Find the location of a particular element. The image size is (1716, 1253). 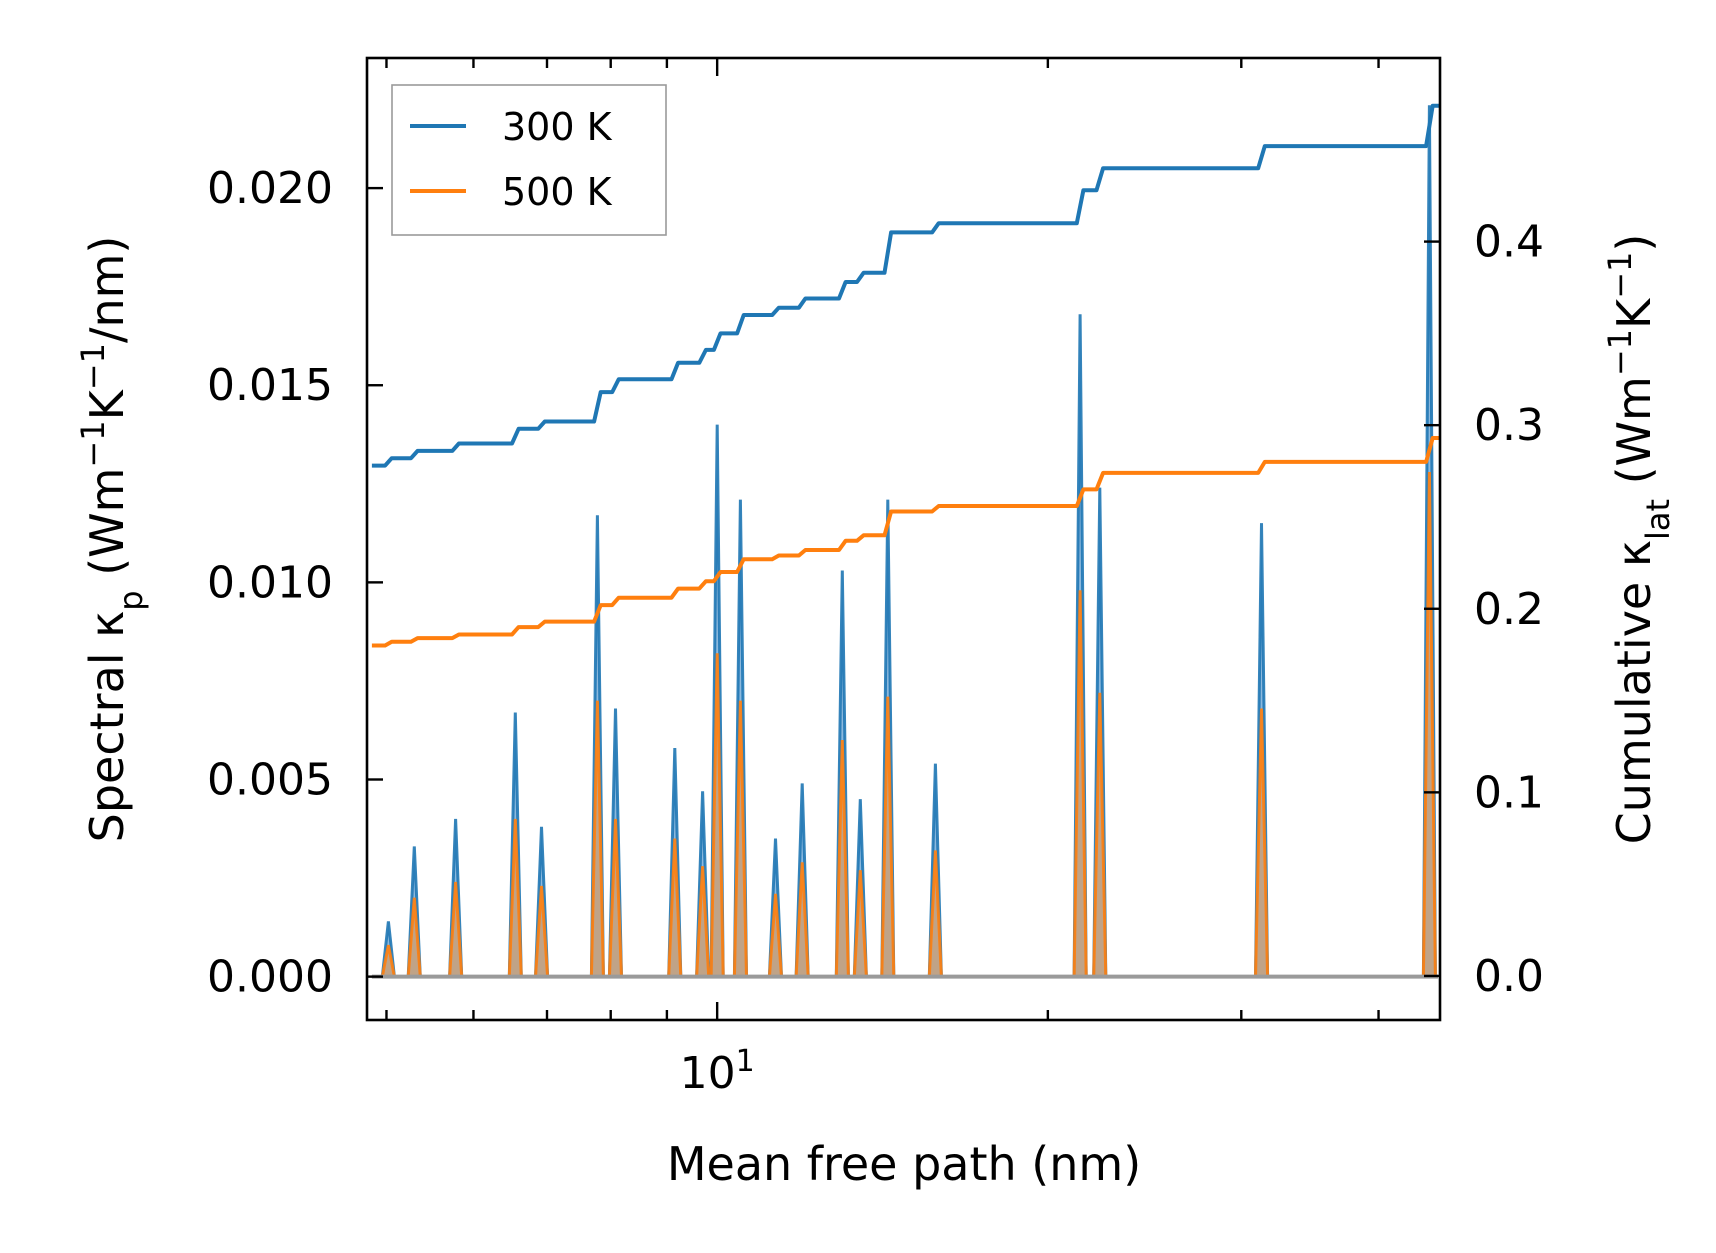

left-y-tick-label: 0.005 is located at coordinates (270, 780).